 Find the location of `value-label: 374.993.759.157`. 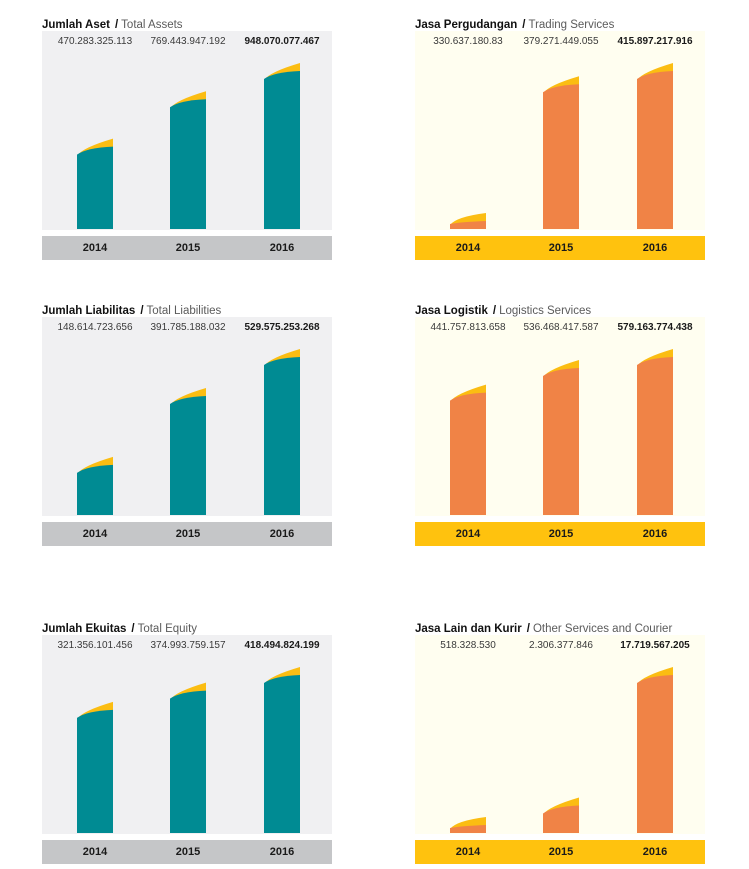

value-label: 374.993.759.157 is located at coordinates (188, 645).